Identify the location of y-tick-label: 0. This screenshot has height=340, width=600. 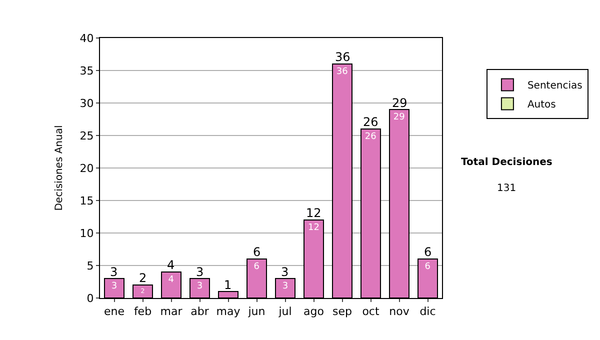
(90, 298).